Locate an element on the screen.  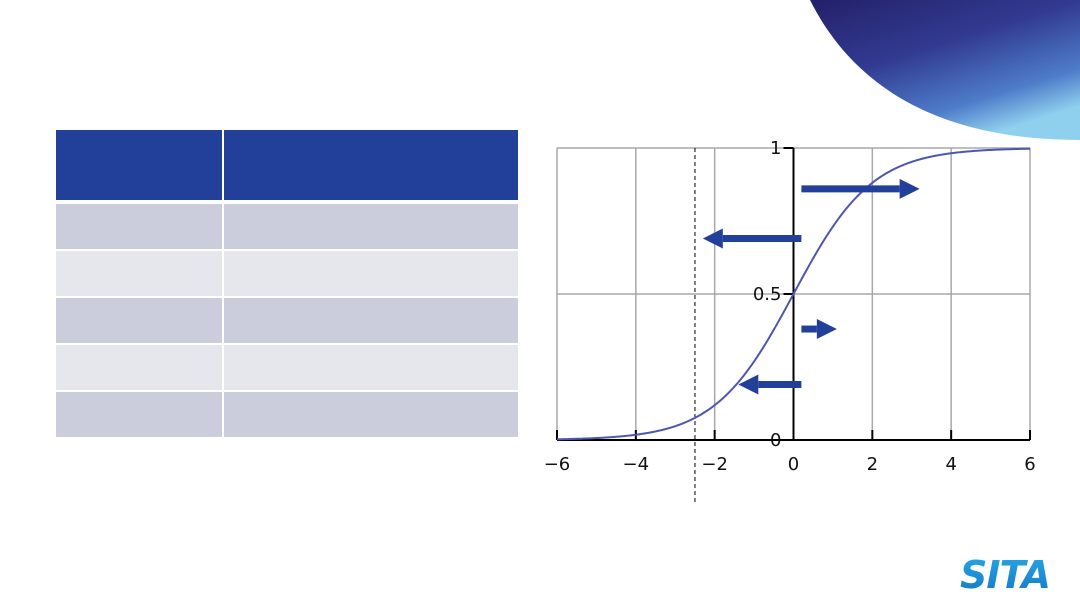
x-tick-label: −4 is located at coordinates (636, 464).